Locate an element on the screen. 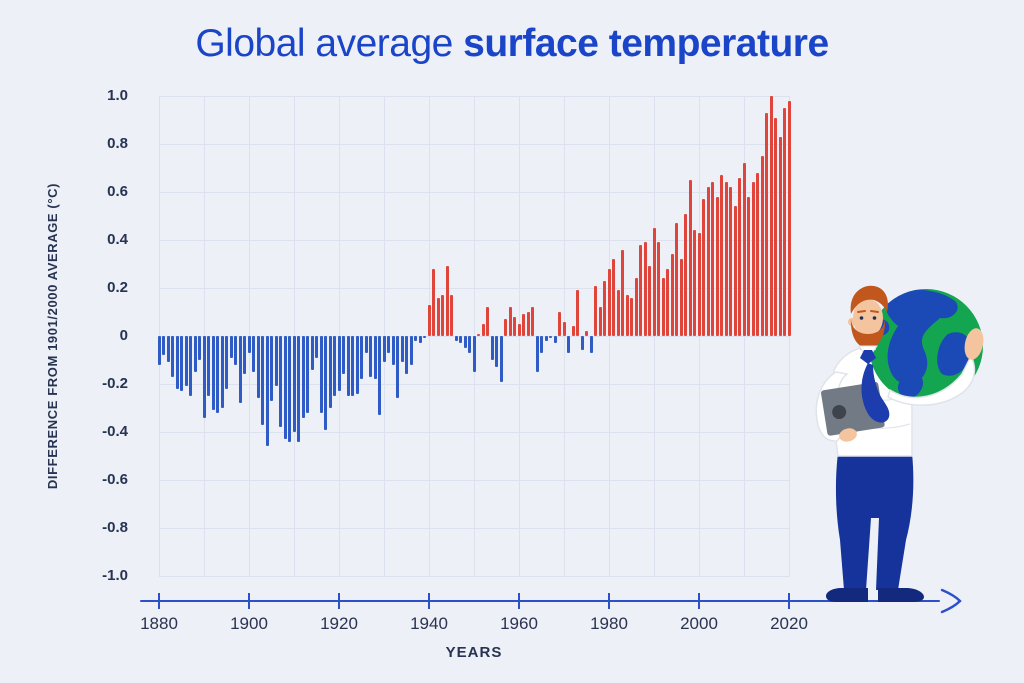  person-brows is located at coordinates (868, 311).